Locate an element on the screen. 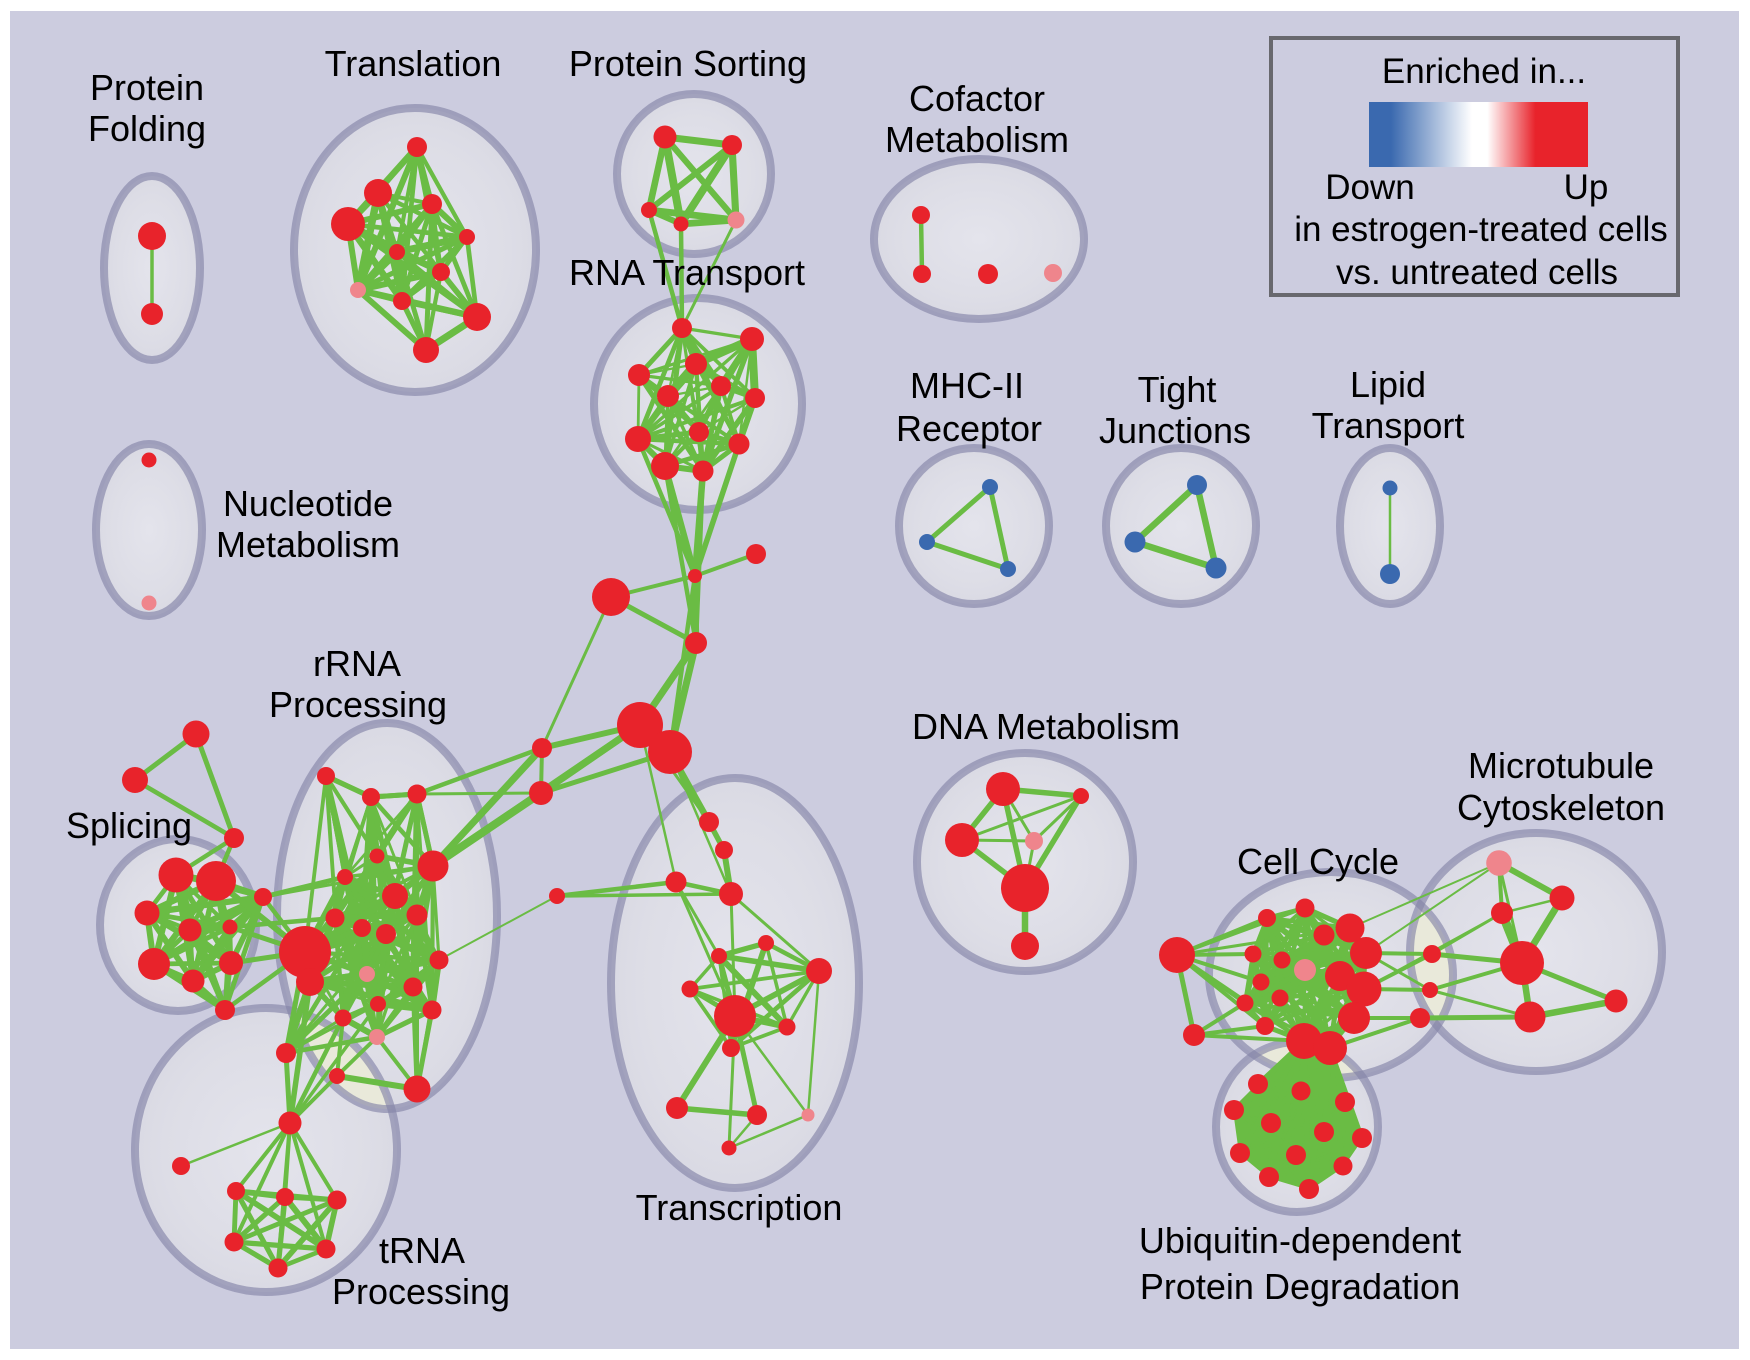  svg-text: Ubiquitin-dependent is located at coordinates (1300, 1240).